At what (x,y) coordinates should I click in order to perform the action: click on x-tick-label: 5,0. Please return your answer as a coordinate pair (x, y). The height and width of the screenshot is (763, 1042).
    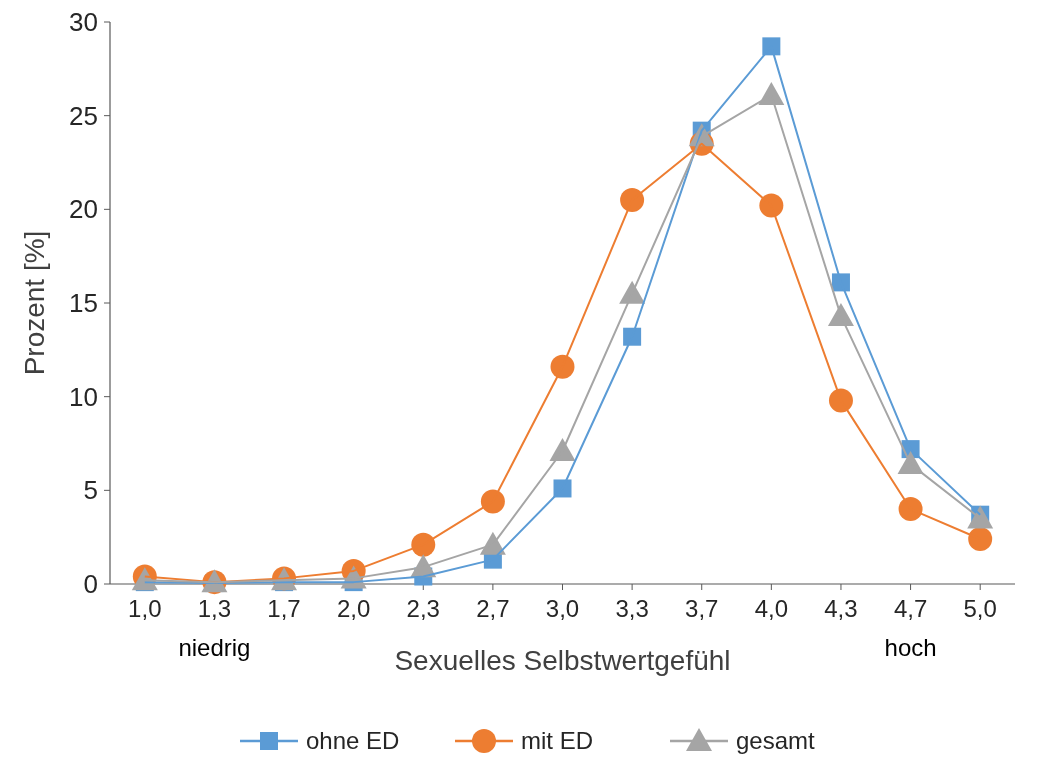
    Looking at the image, I should click on (980, 608).